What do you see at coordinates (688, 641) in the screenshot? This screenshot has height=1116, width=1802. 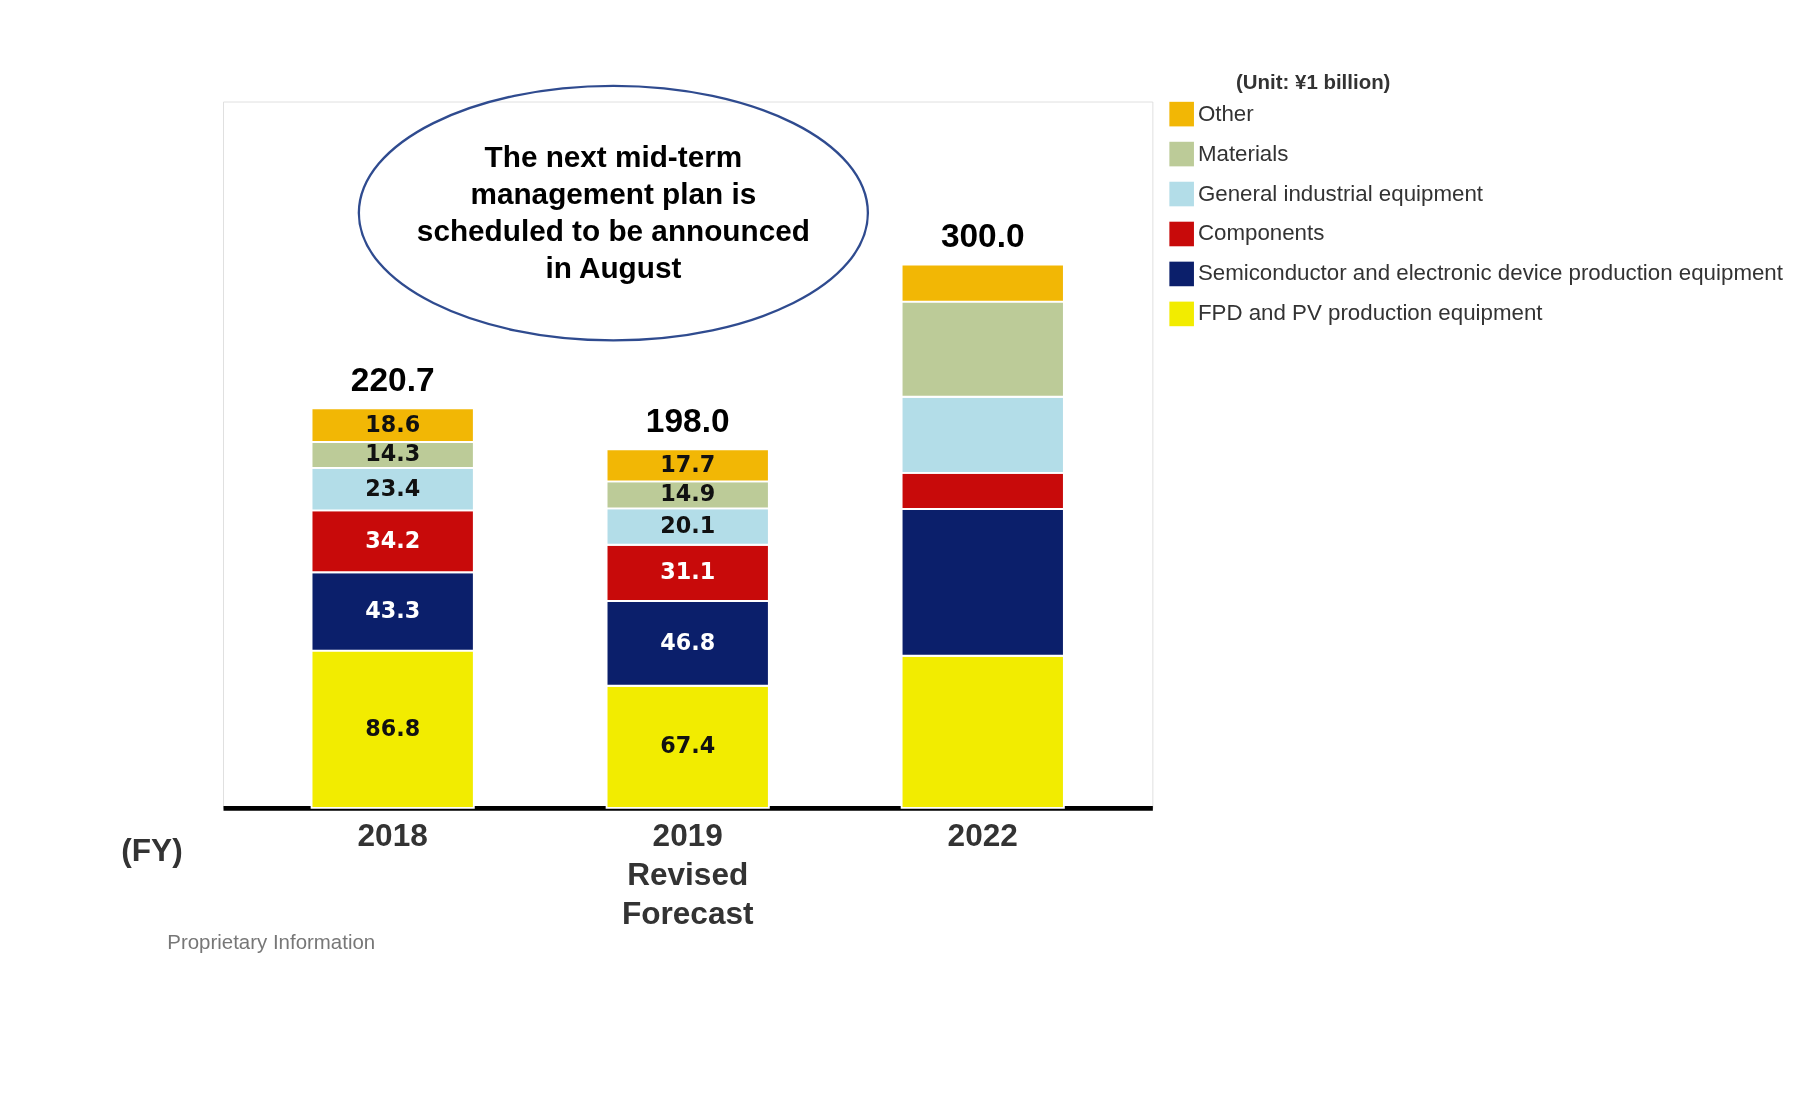 I see `data-label: 46.8` at bounding box center [688, 641].